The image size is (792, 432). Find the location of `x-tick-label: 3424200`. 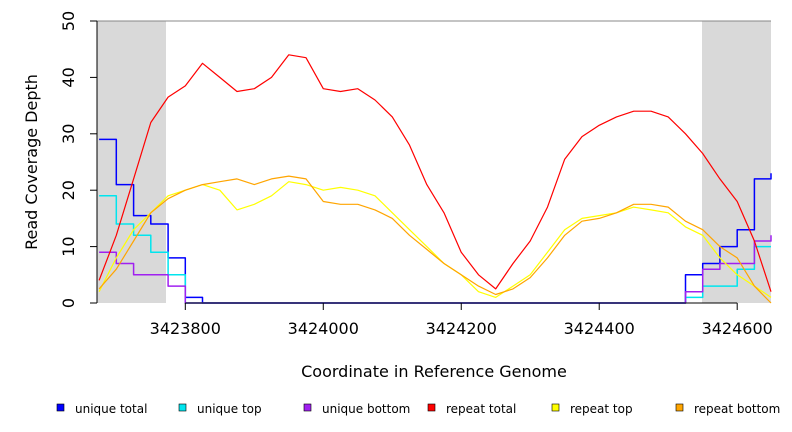

x-tick-label: 3424200 is located at coordinates (461, 328).